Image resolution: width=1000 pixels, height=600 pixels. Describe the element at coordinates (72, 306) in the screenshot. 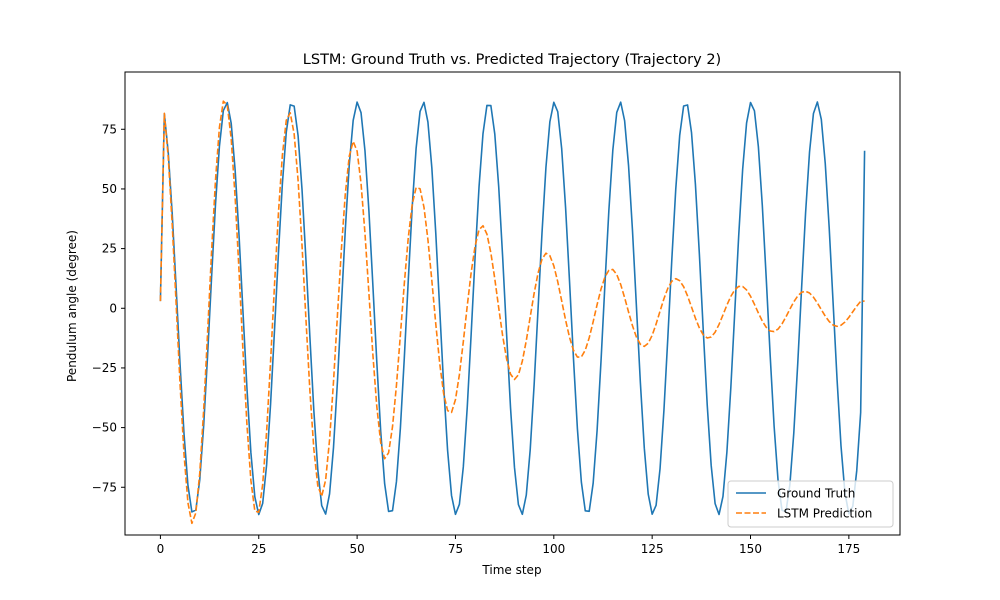

I see `y-axis-label: Pendulum angle (degree)` at that location.